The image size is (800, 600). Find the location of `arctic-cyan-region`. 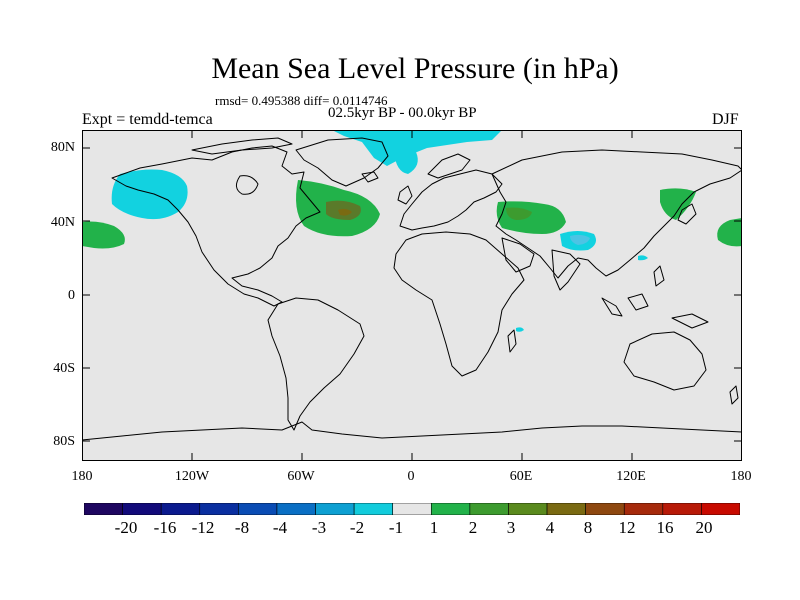

arctic-cyan-region is located at coordinates (417, 148).